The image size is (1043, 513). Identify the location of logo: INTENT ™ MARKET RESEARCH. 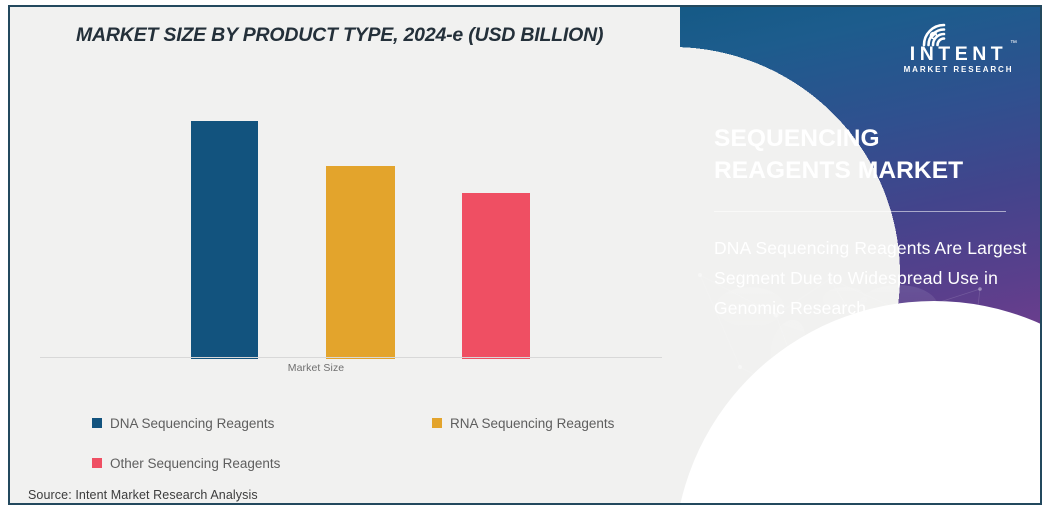
(957, 46).